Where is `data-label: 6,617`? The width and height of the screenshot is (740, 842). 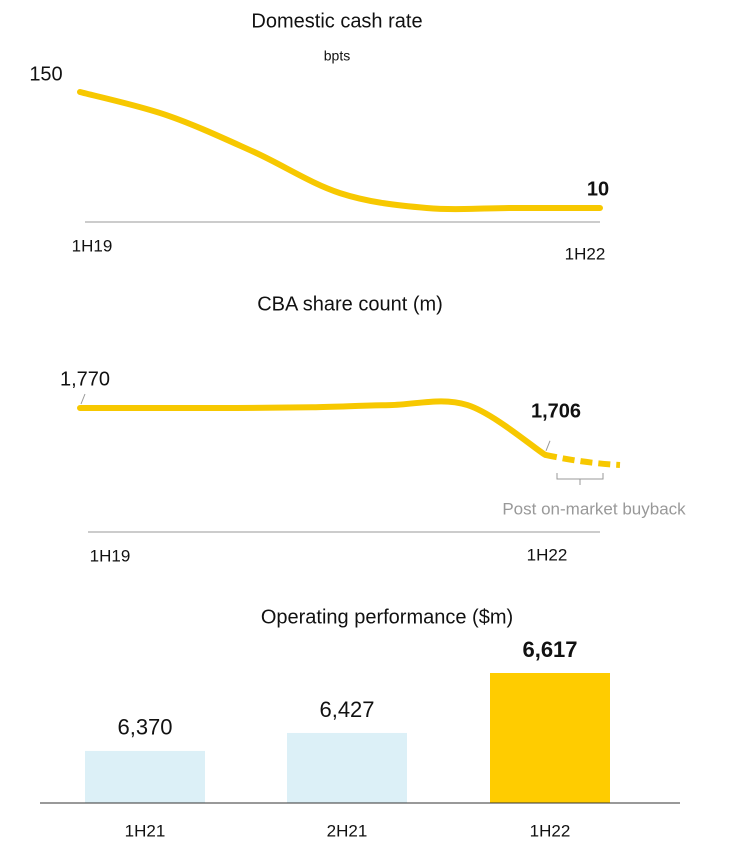 data-label: 6,617 is located at coordinates (549, 649).